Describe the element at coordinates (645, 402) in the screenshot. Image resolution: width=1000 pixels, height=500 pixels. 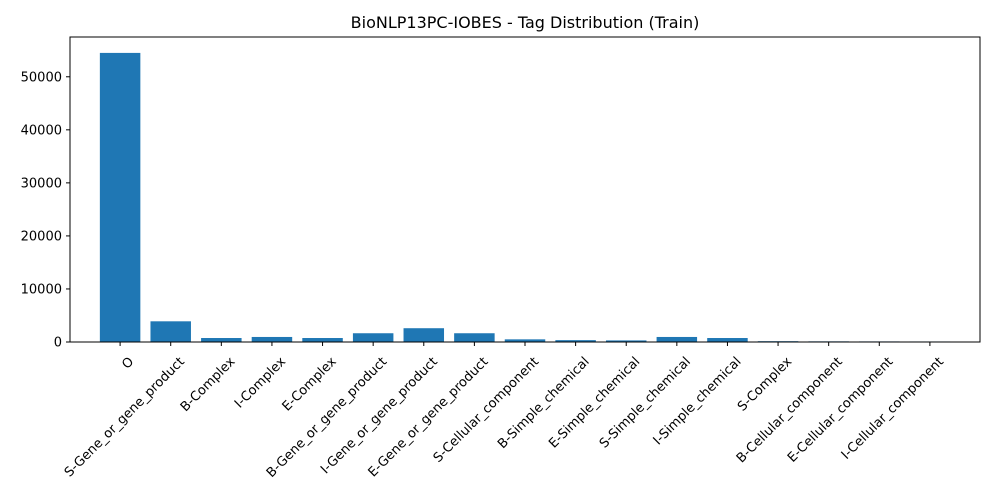
I see `x-tick-label: S-Simple_chemical` at that location.